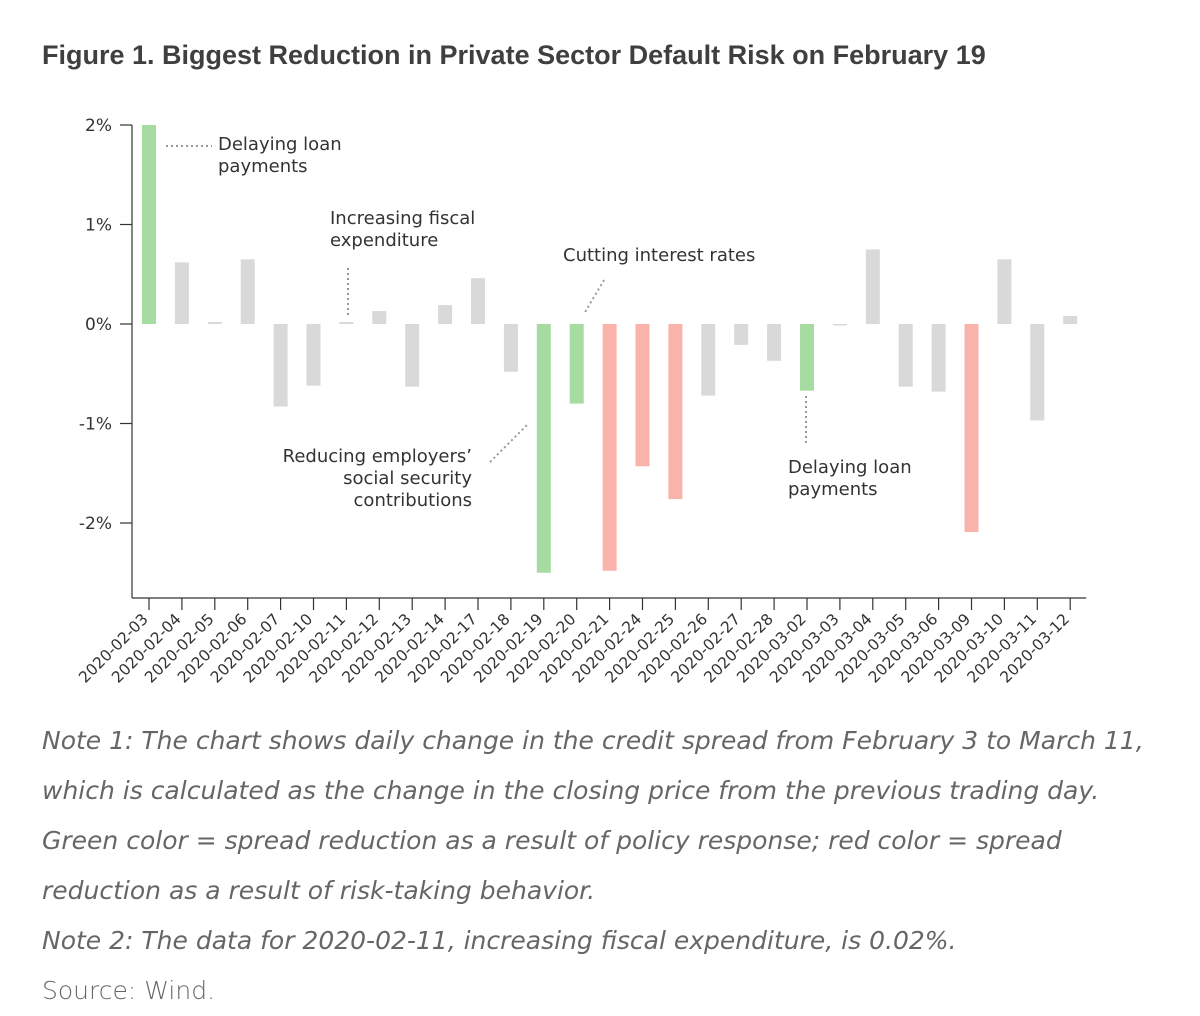 Image resolution: width=1200 pixels, height=1016 pixels. What do you see at coordinates (95, 524) in the screenshot?
I see `y-tick-label: -2%` at bounding box center [95, 524].